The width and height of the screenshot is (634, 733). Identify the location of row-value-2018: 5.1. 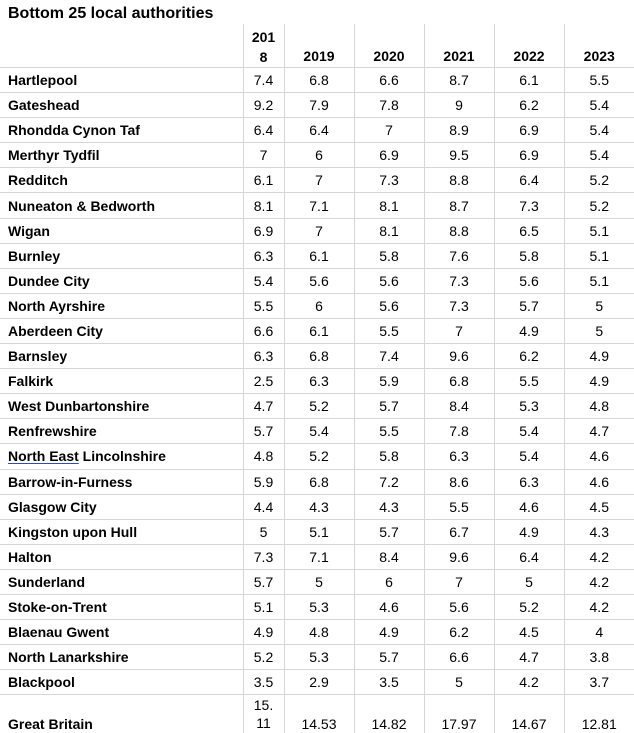
(263, 607).